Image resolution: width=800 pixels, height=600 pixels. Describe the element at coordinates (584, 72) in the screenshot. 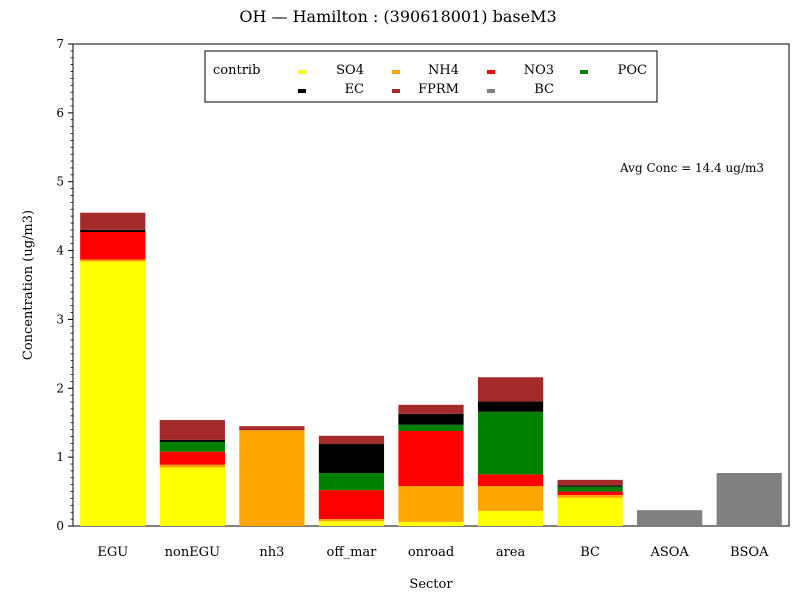

I see `legend-swatch-POC` at that location.